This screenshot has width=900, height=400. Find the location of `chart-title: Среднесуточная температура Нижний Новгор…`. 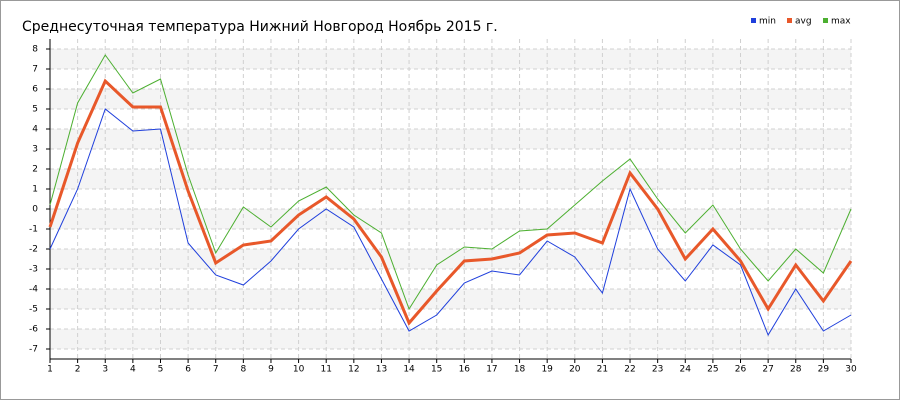

chart-title: Среднесуточная температура Нижний Новгор… is located at coordinates (260, 27).